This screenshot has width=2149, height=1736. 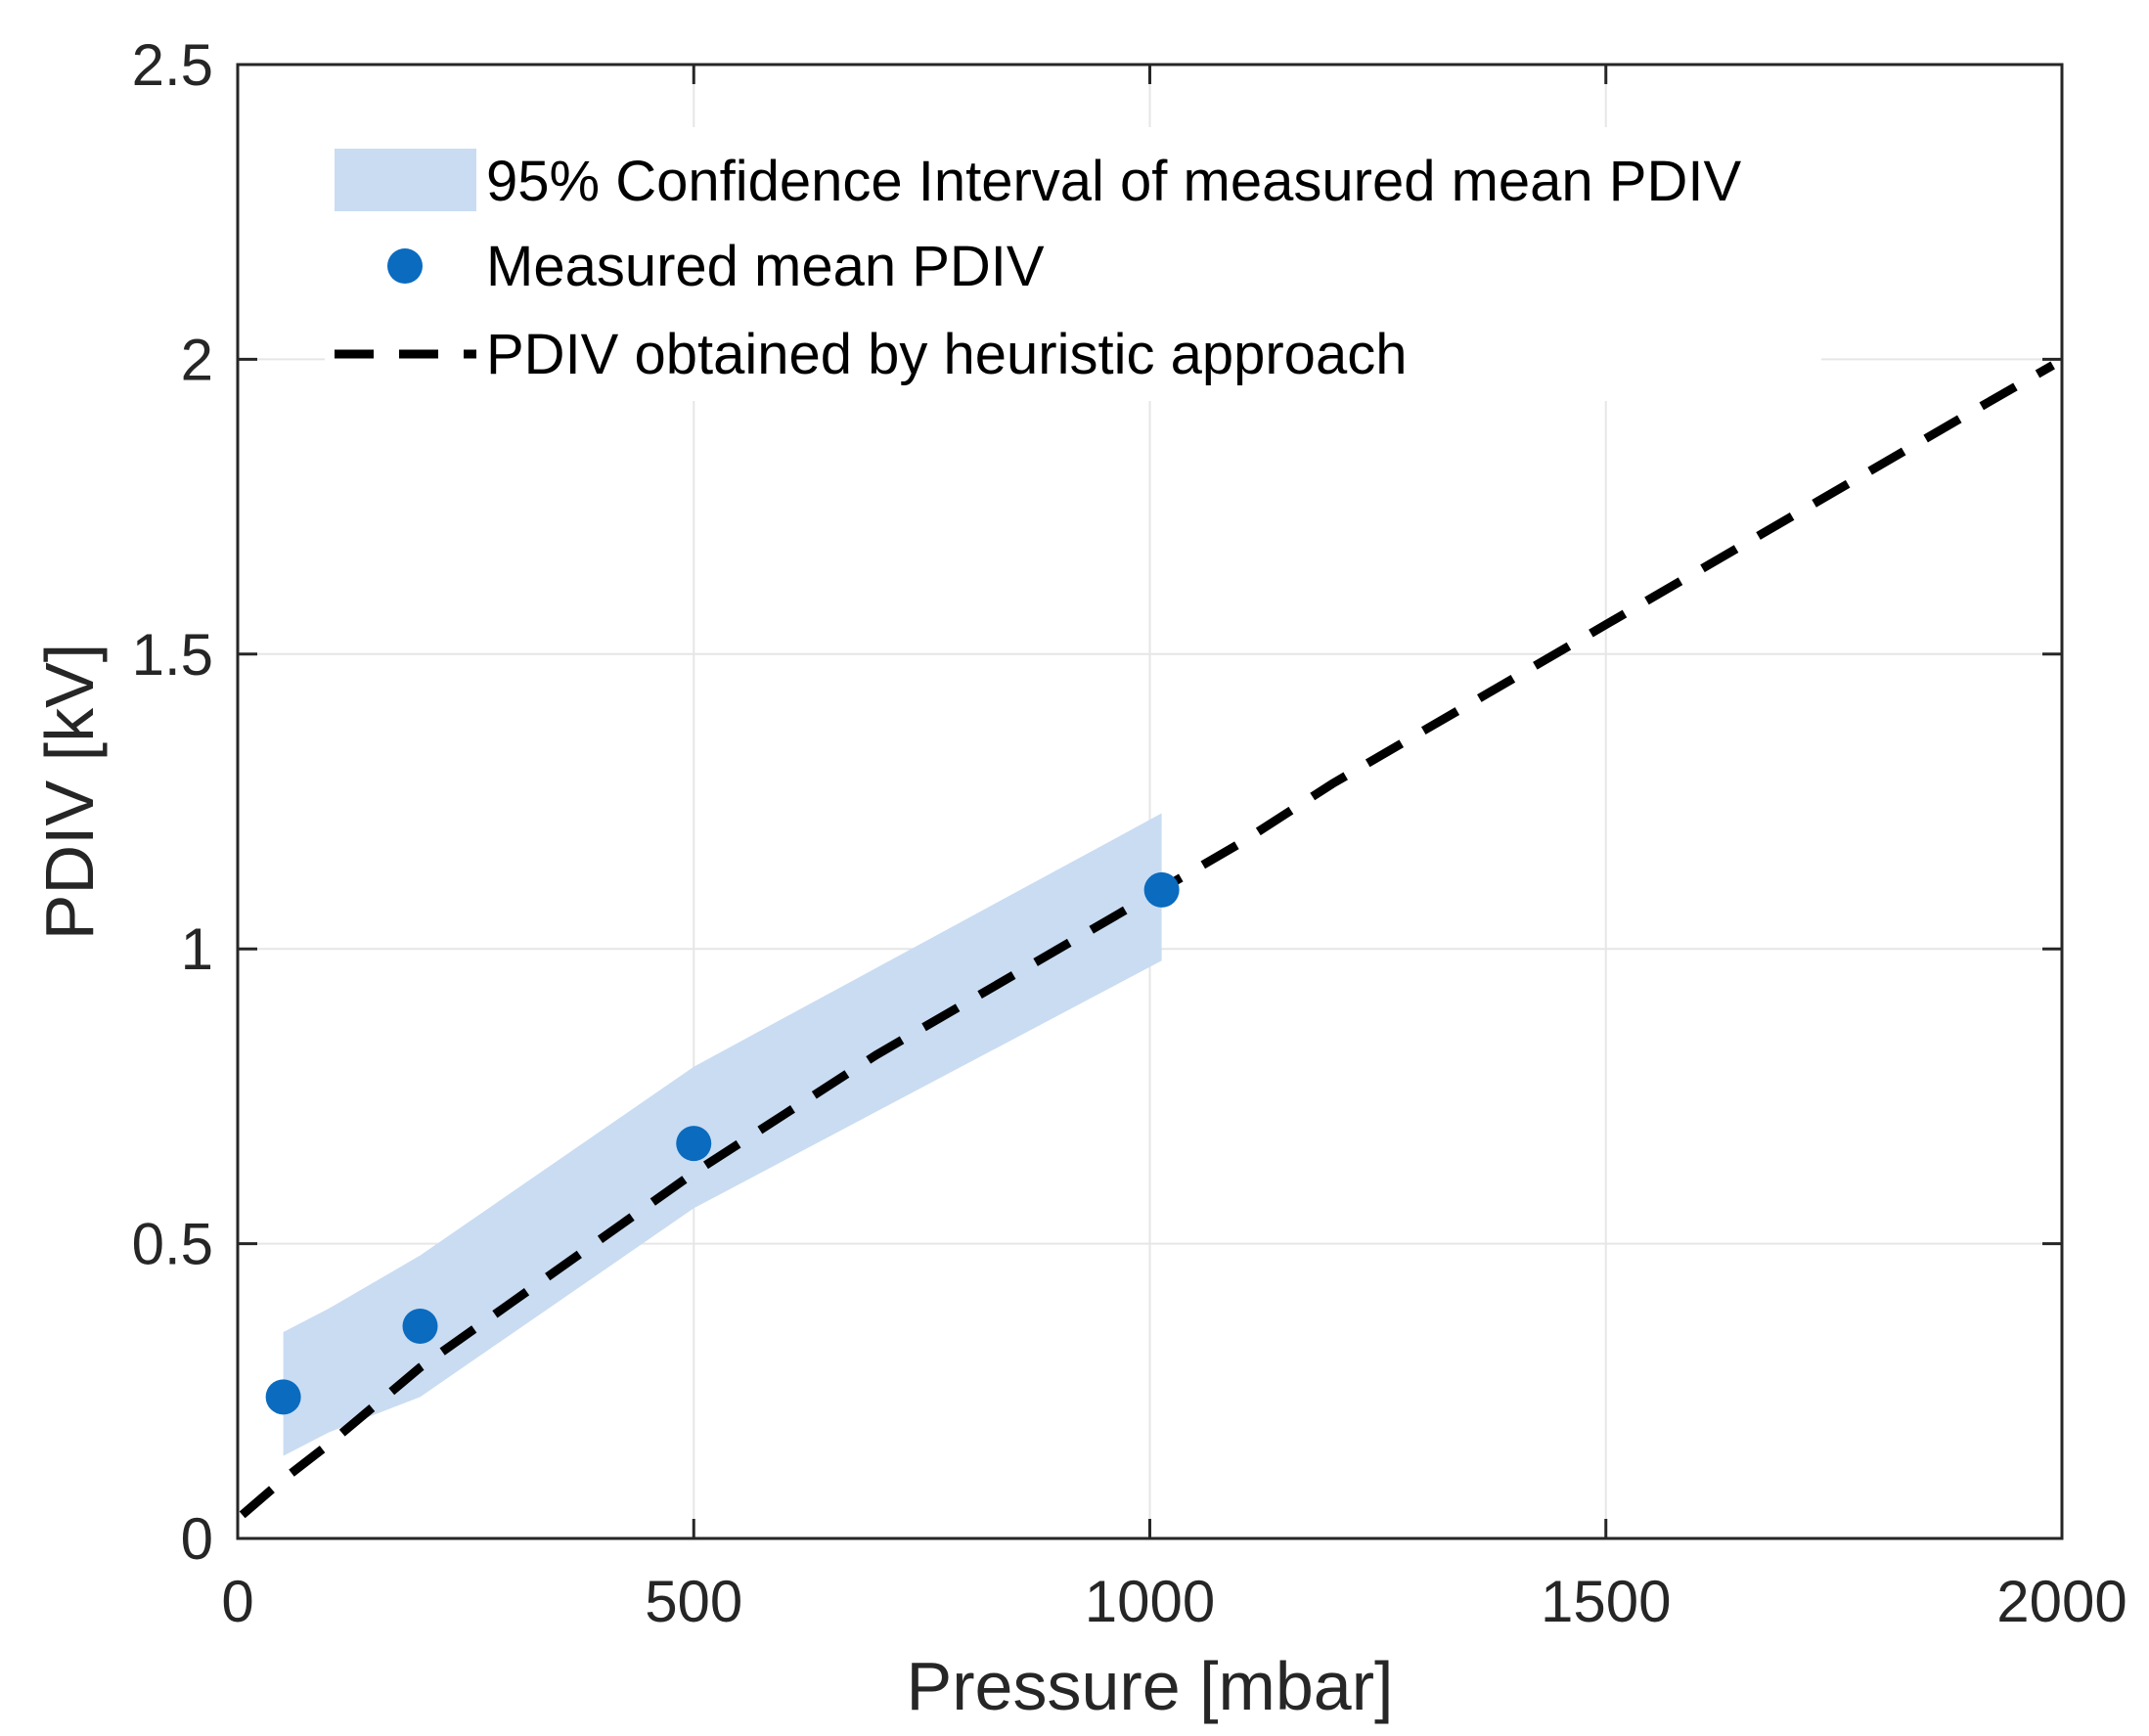 What do you see at coordinates (197, 360) in the screenshot?
I see `y-tick-label: 2` at bounding box center [197, 360].